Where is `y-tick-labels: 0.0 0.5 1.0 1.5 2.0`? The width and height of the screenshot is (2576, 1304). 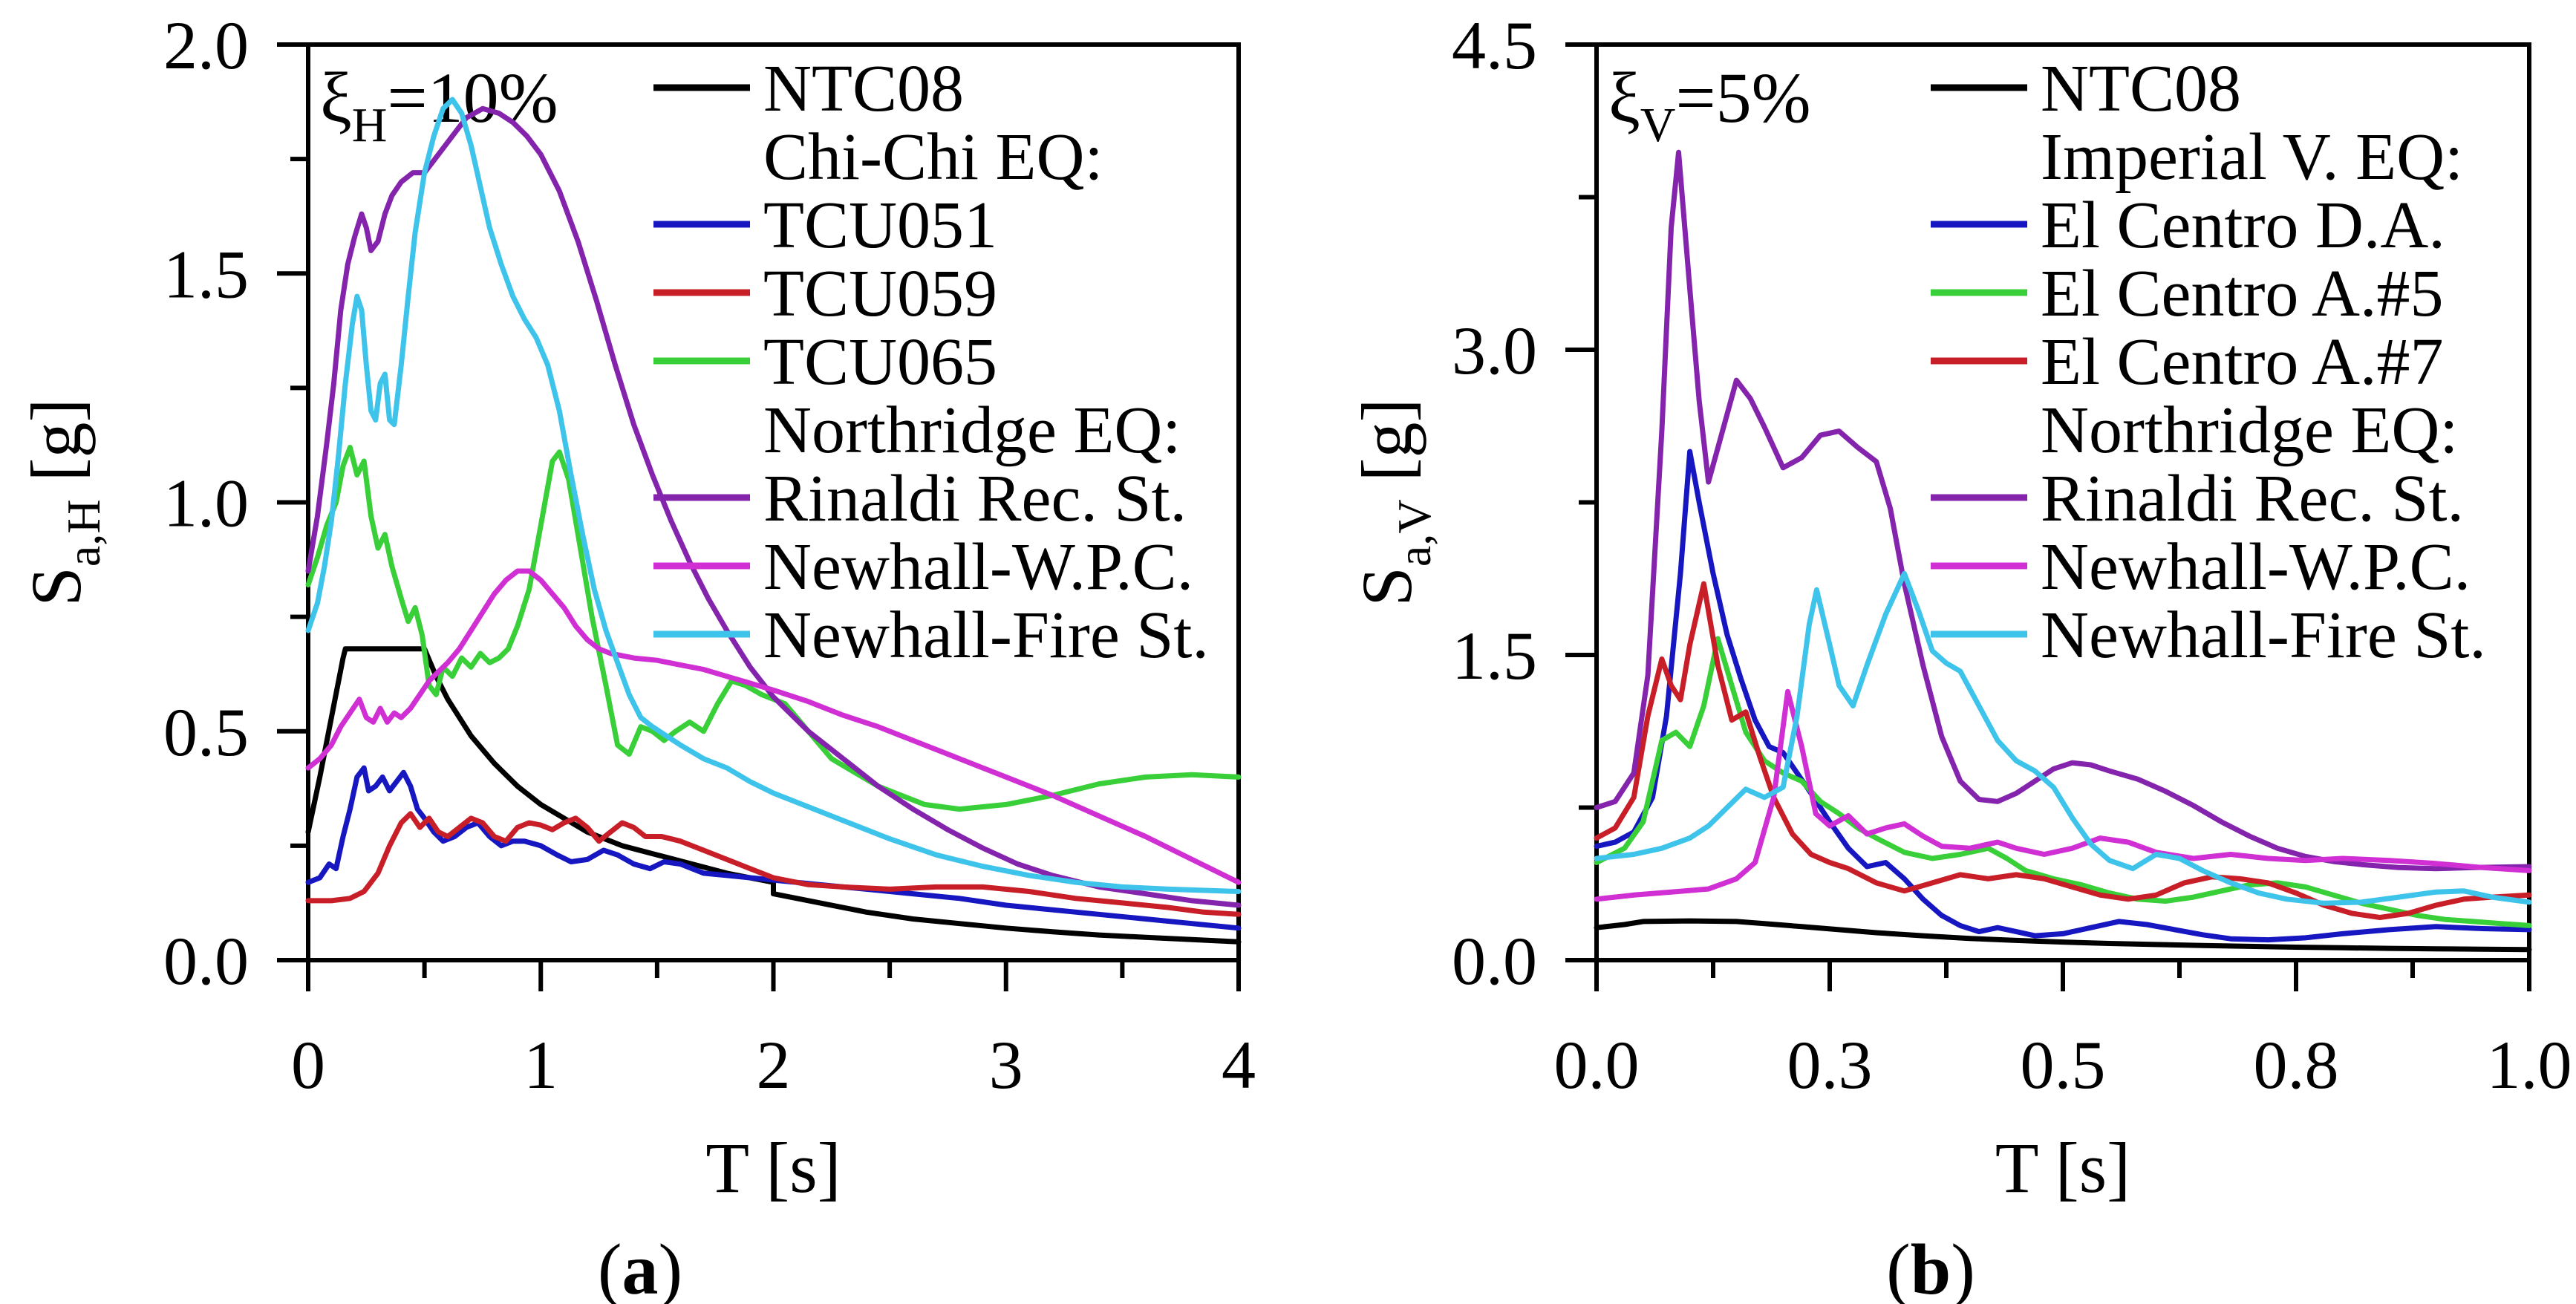 y-tick-labels: 0.0 0.5 1.0 1.5 2.0 is located at coordinates (206, 503).